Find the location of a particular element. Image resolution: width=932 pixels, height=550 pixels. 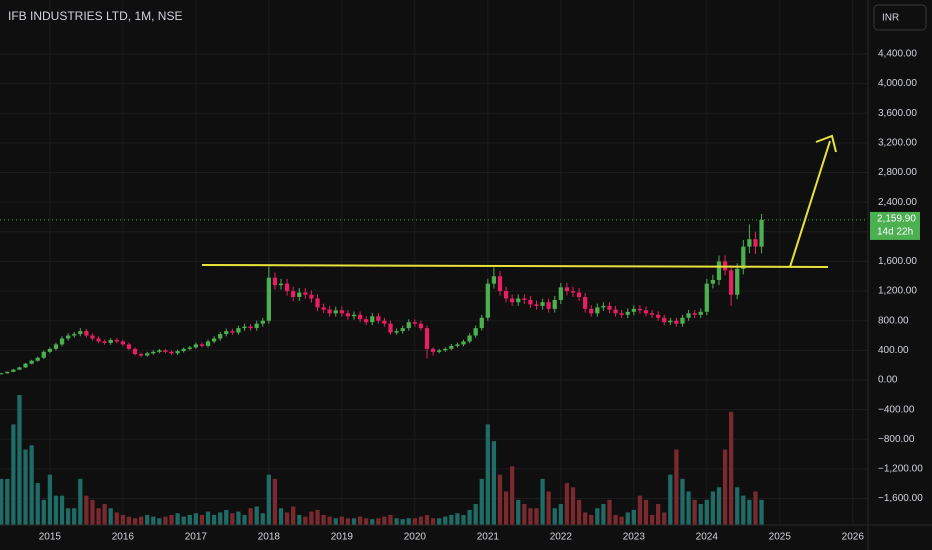

y-tick-label: 1,600.00 is located at coordinates (897, 261).